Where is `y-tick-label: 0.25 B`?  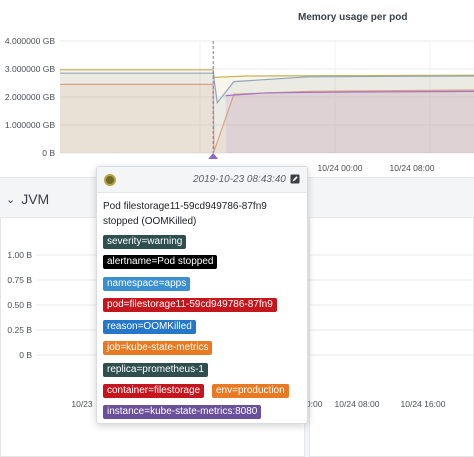 y-tick-label: 0.25 B is located at coordinates (19, 330).